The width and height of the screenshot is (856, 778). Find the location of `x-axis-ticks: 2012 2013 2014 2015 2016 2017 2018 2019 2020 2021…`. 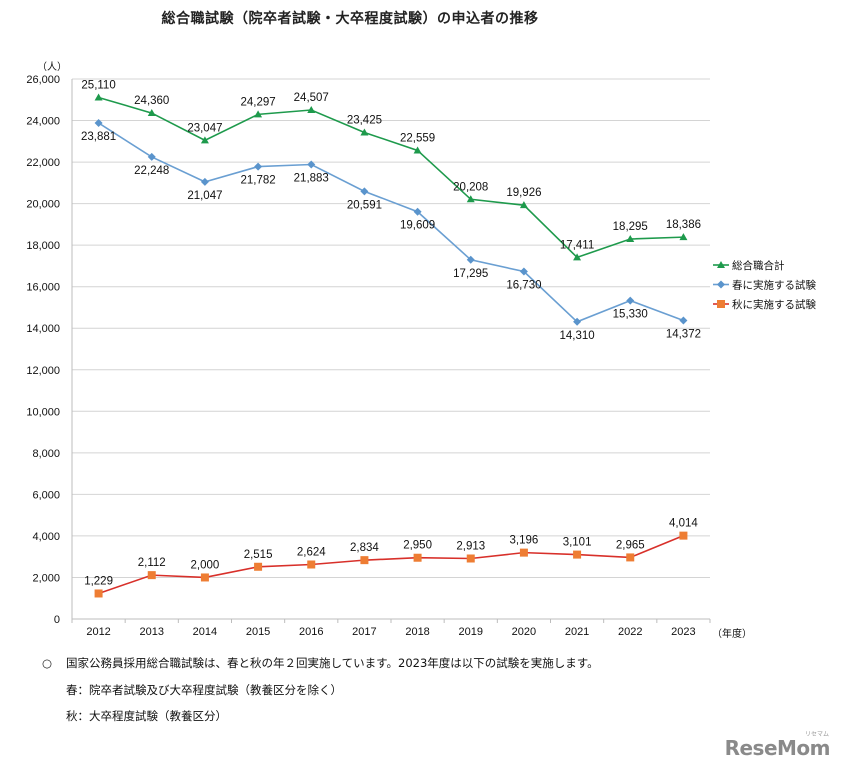

x-axis-ticks: 2012 2013 2014 2015 2016 2017 2018 2019 2020 2021… is located at coordinates (391, 628).